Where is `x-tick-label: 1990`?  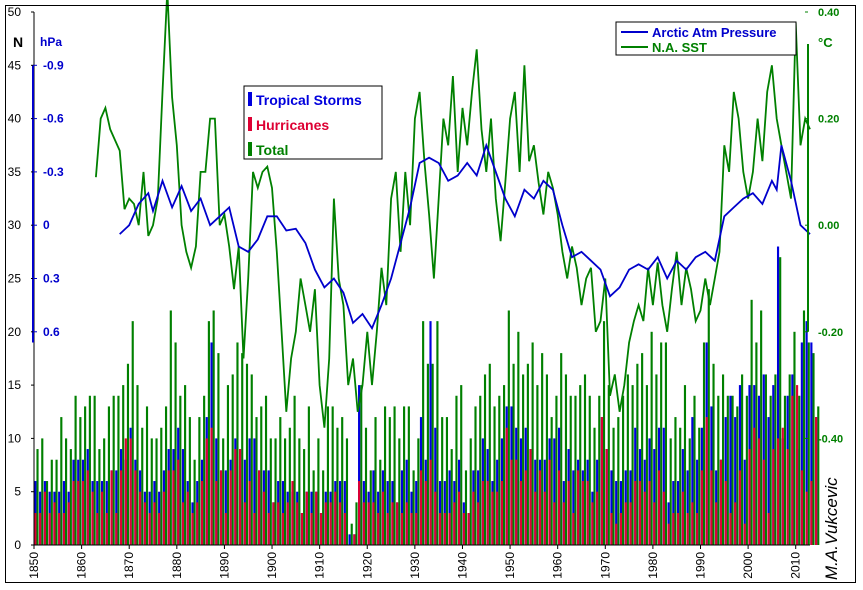 x-tick-label: 1990 is located at coordinates (701, 565).